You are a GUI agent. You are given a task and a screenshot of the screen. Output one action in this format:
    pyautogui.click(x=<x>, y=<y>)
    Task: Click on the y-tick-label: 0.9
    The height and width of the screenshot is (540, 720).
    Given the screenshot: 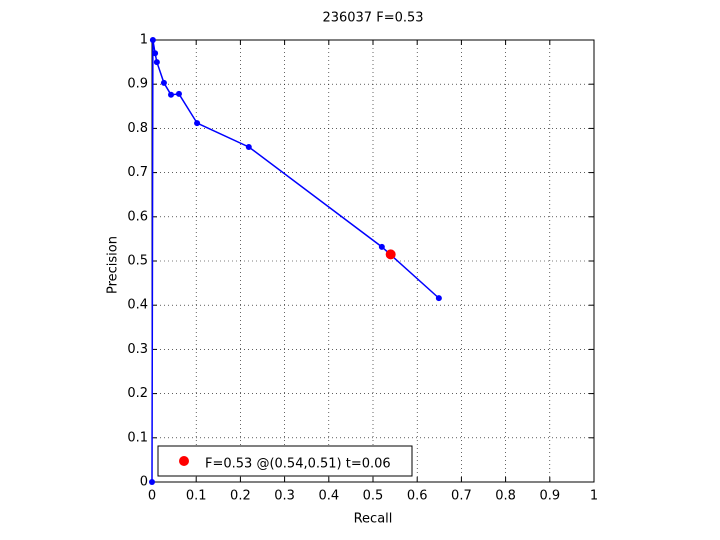 What is the action you would take?
    pyautogui.click(x=137, y=84)
    